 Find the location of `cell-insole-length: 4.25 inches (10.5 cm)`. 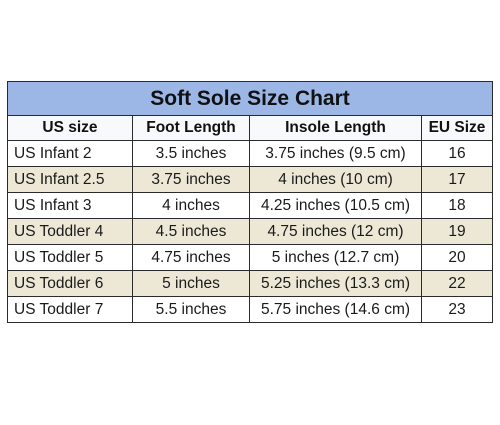

cell-insole-length: 4.25 inches (10.5 cm) is located at coordinates (335, 205).